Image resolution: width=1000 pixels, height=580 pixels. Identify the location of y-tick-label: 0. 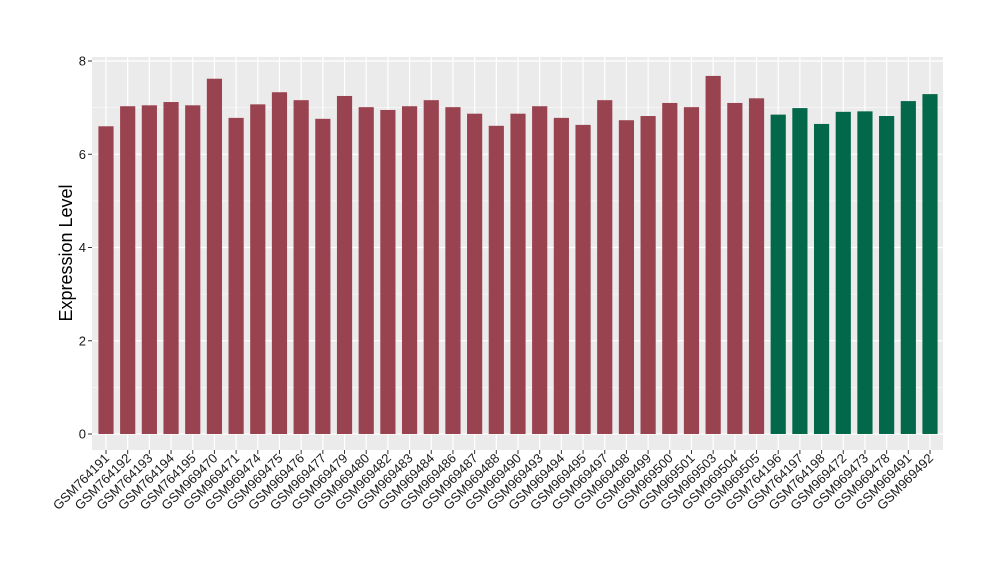
(82, 434).